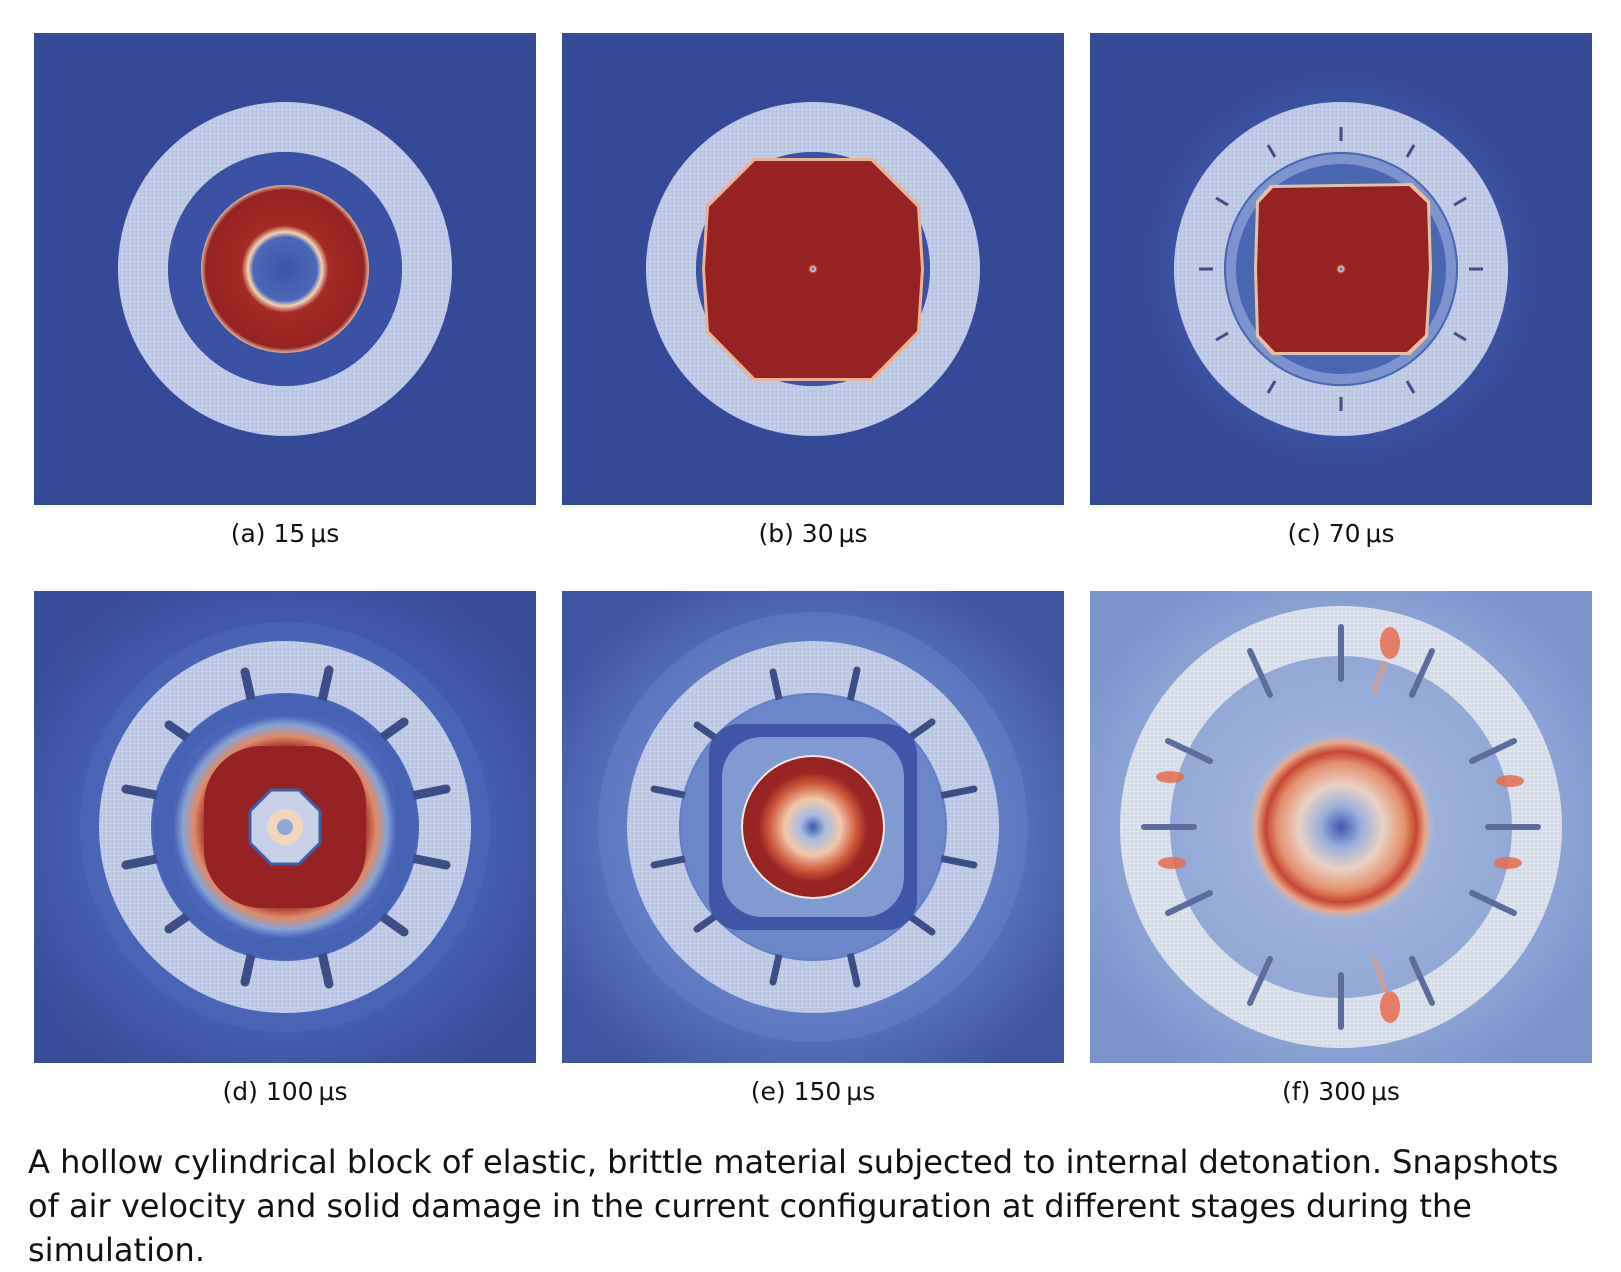 The width and height of the screenshot is (1621, 1272). I want to click on subfigure-label-c: (c) 70 μs, so click(1341, 533).